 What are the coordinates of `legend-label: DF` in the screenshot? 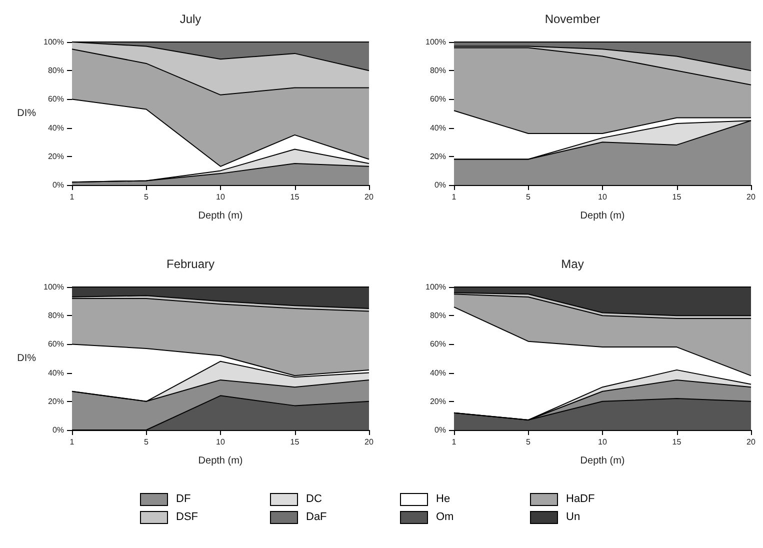 It's located at (183, 499).